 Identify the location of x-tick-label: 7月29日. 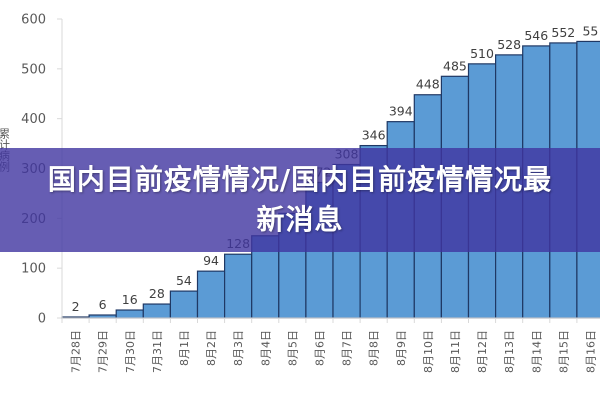
(103, 351).